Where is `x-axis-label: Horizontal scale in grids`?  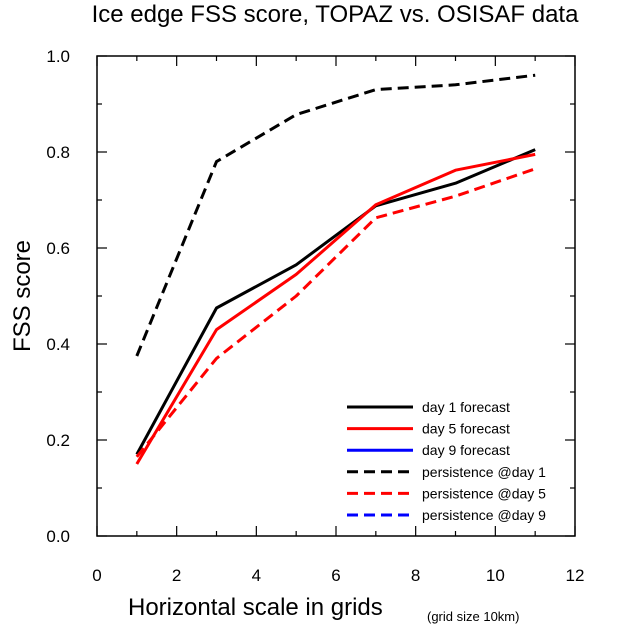
x-axis-label: Horizontal scale in grids is located at coordinates (255, 607).